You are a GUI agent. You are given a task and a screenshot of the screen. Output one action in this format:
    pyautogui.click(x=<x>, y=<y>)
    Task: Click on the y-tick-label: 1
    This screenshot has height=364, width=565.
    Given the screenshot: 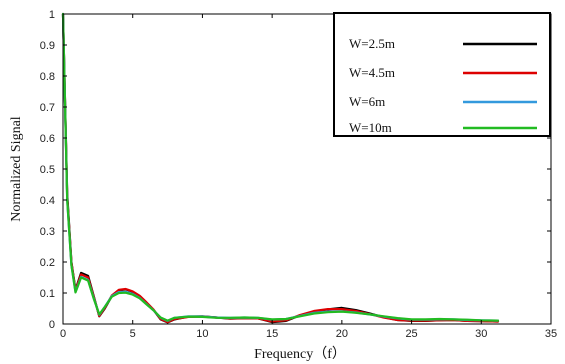 What is the action you would take?
    pyautogui.click(x=52, y=15)
    